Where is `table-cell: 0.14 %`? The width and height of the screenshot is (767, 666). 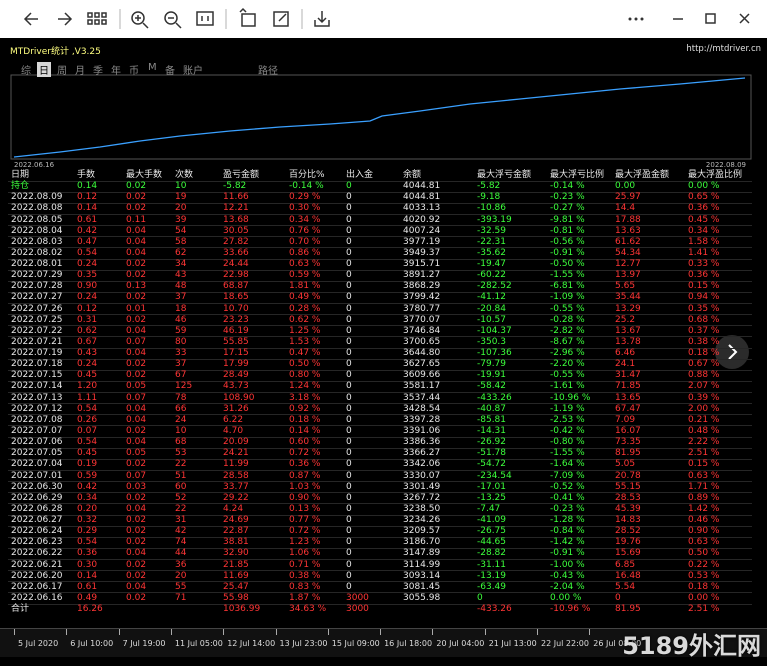
table-cell: 0.14 % is located at coordinates (305, 430).